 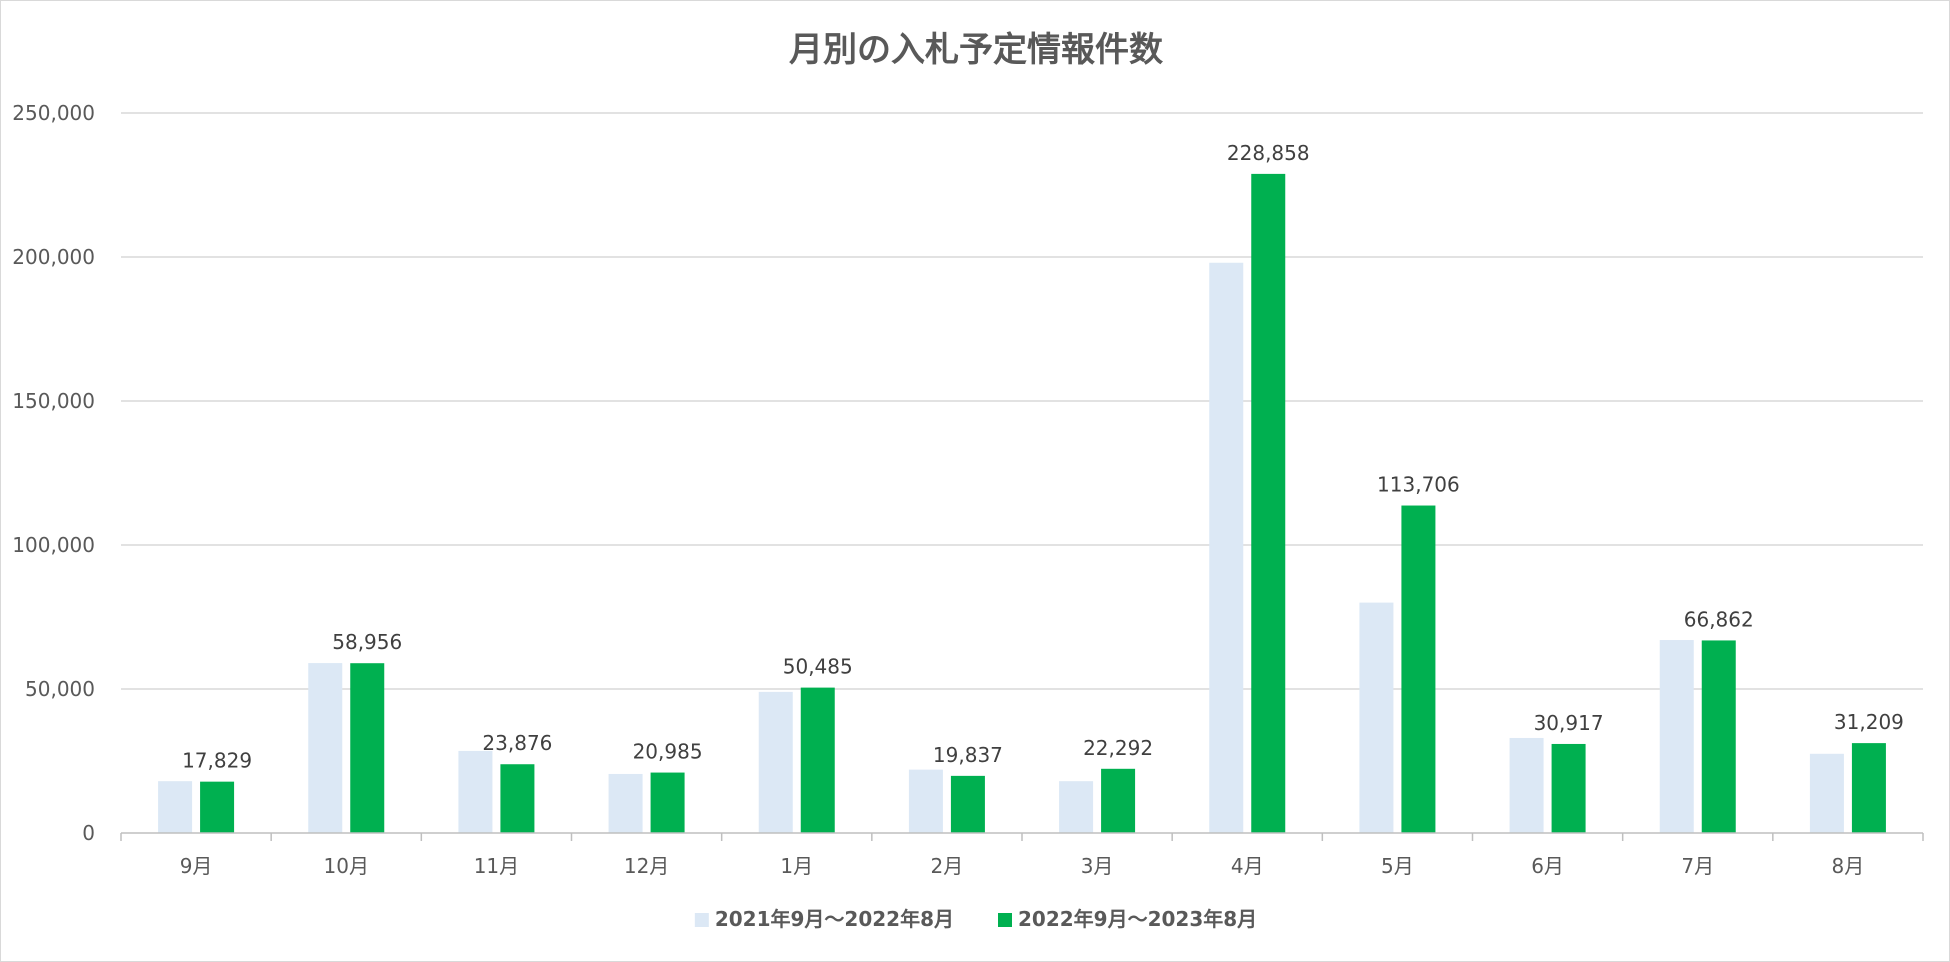 What do you see at coordinates (496, 866) in the screenshot?
I see `x-tick-label: 11月` at bounding box center [496, 866].